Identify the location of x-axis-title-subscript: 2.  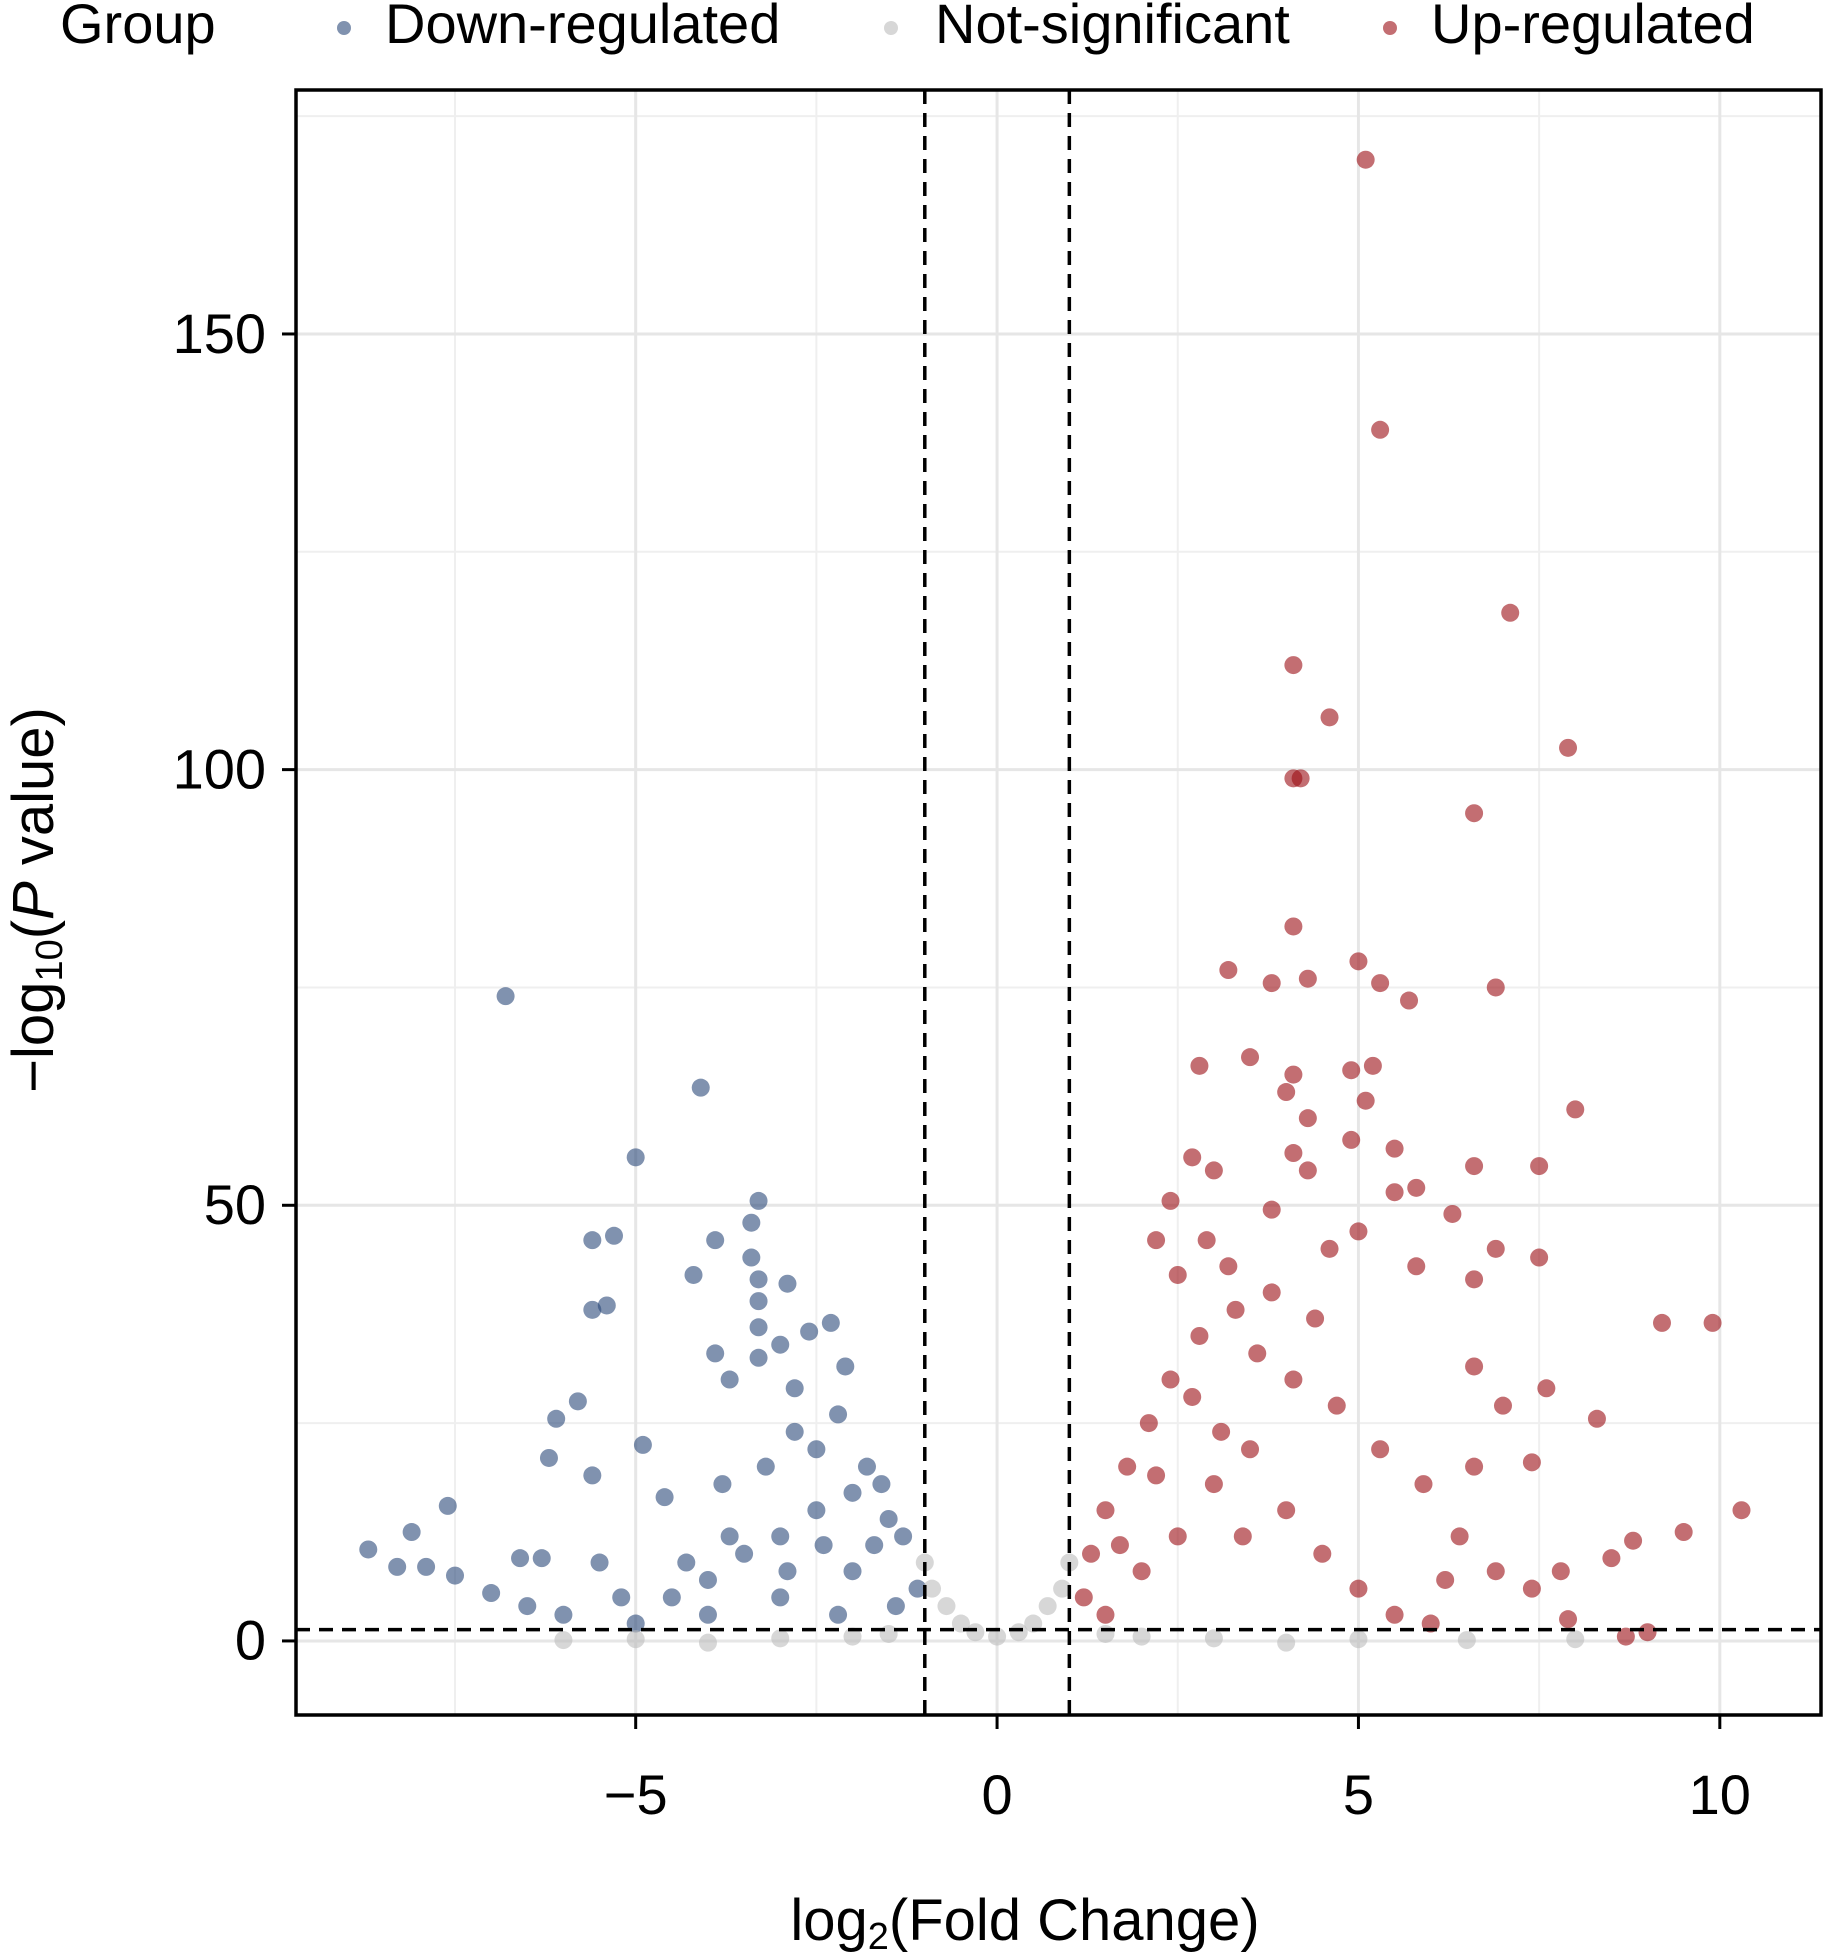
(878, 1937).